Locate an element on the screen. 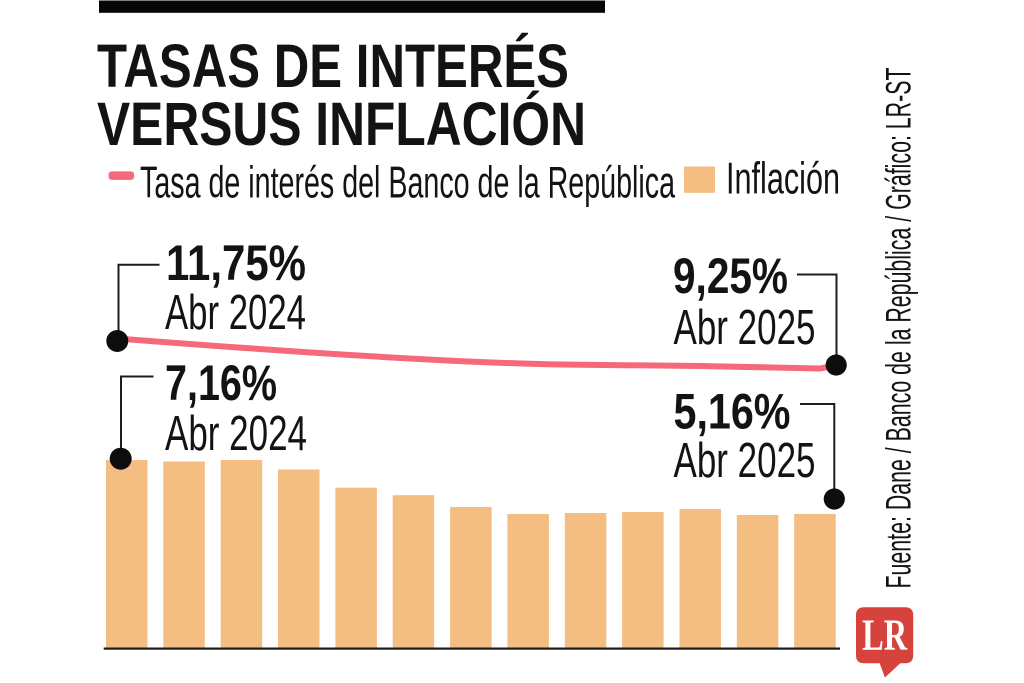 The width and height of the screenshot is (1024, 683). svg-text: 9,25% is located at coordinates (730, 276).